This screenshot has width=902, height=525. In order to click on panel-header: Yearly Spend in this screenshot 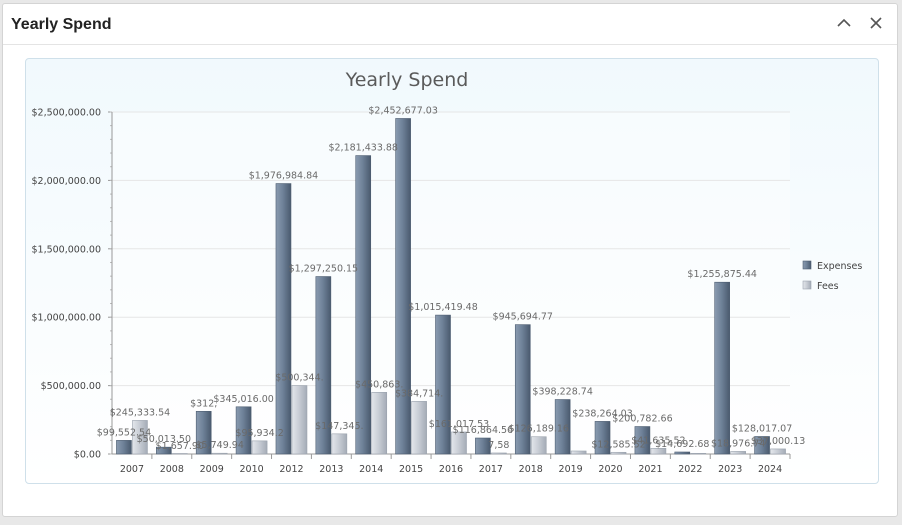, I will do `click(450, 24)`.